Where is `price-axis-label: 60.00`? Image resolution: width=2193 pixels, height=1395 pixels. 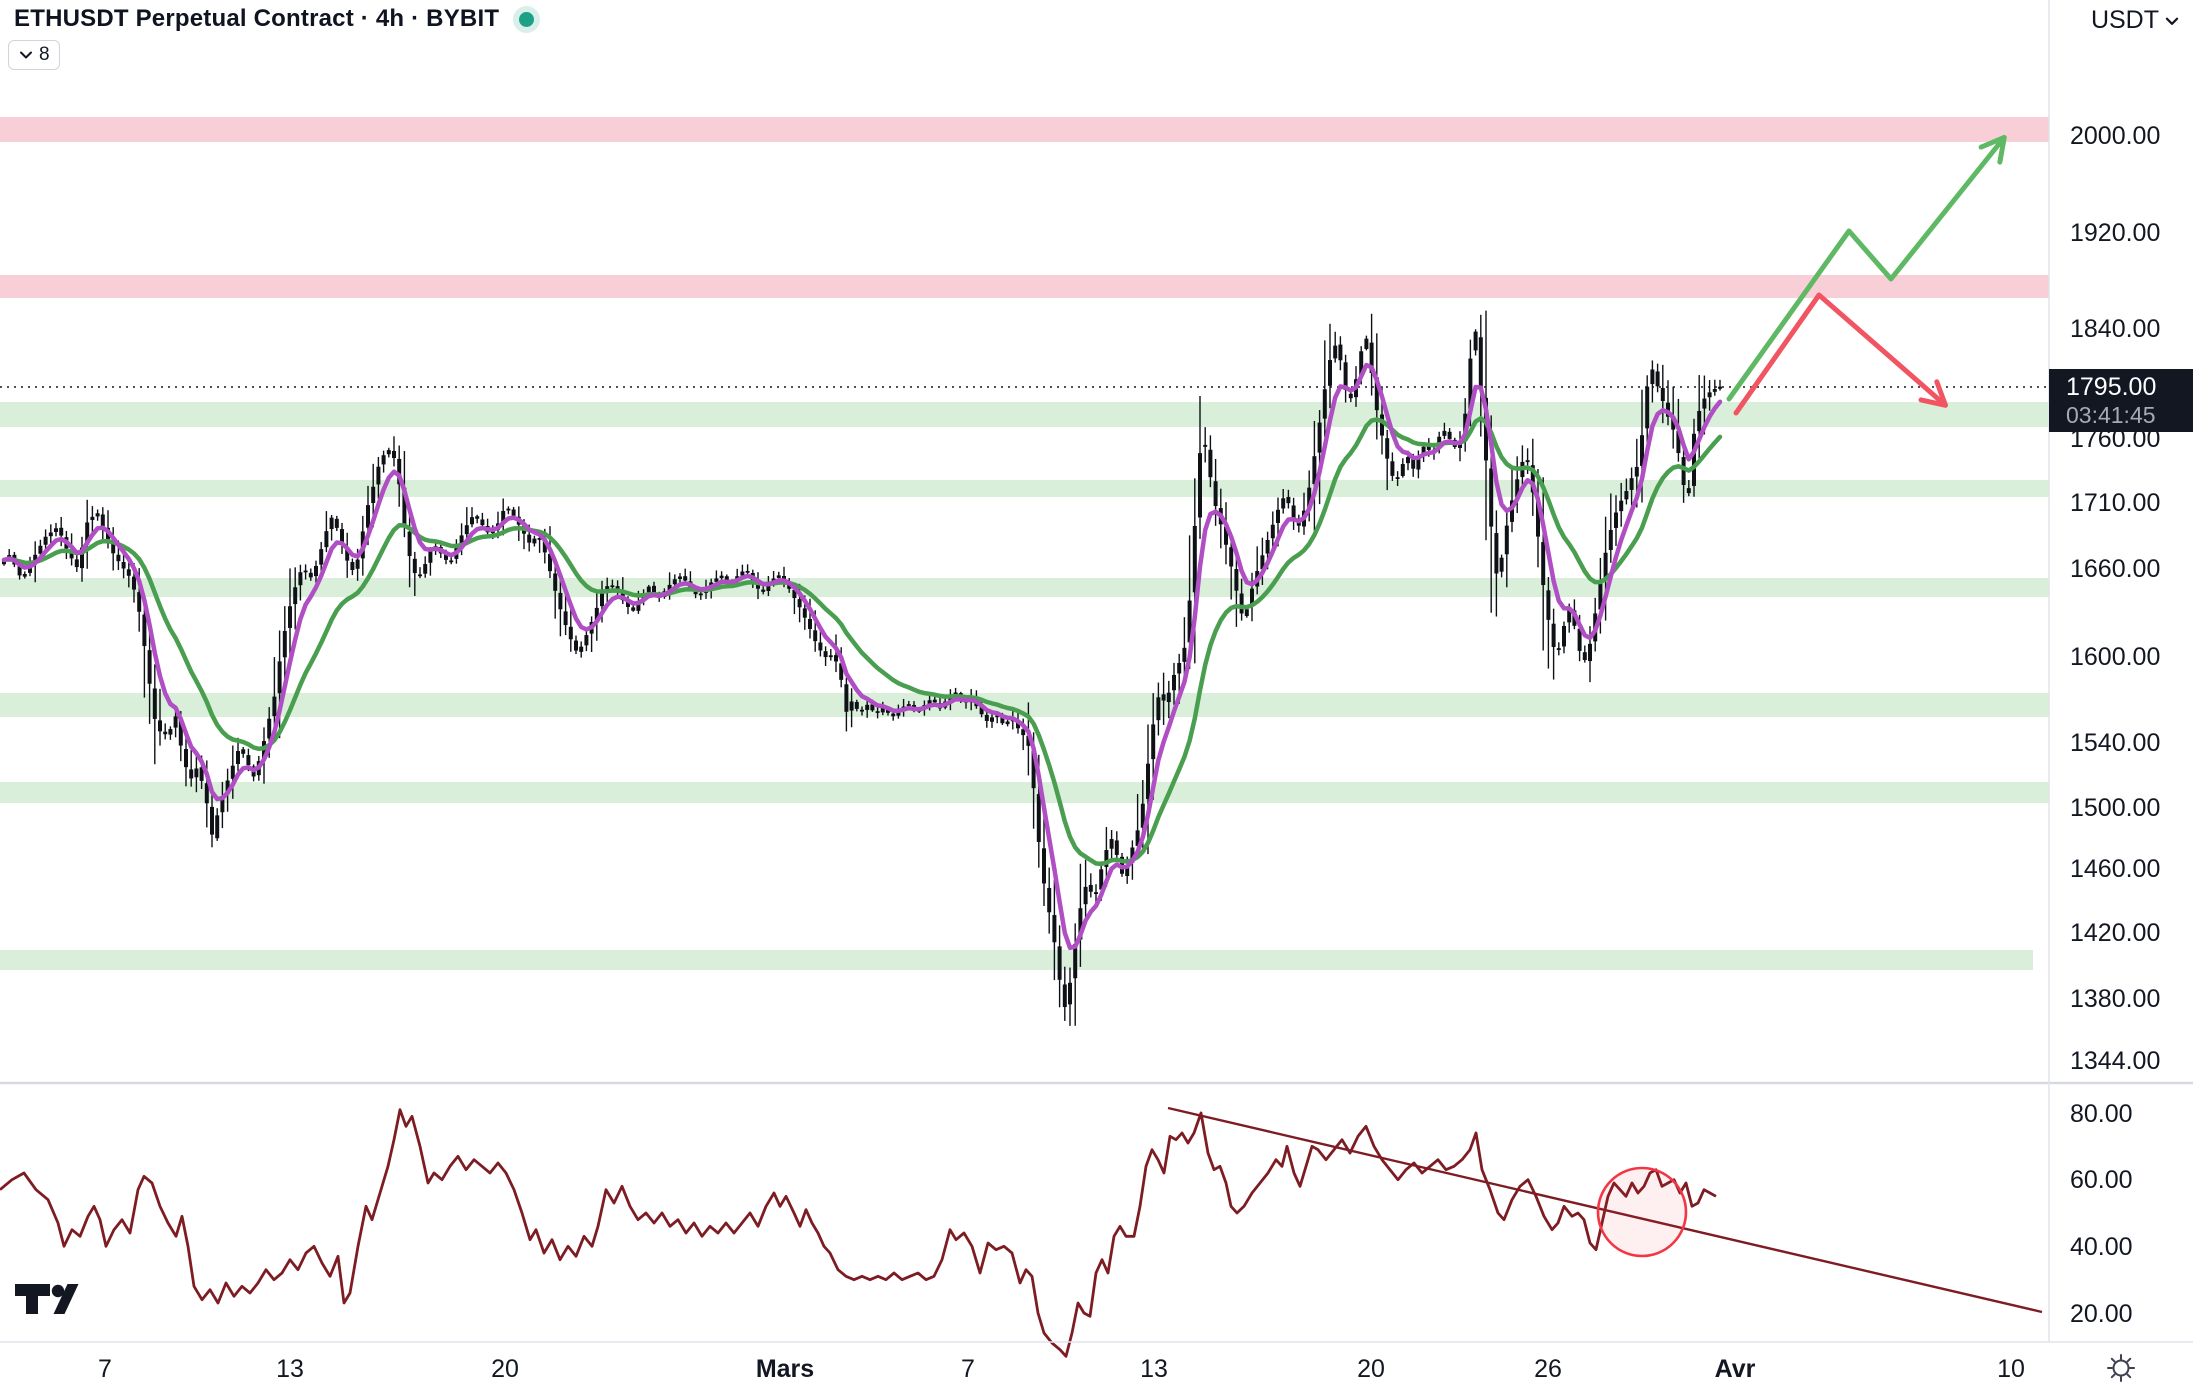 price-axis-label: 60.00 is located at coordinates (2101, 1180).